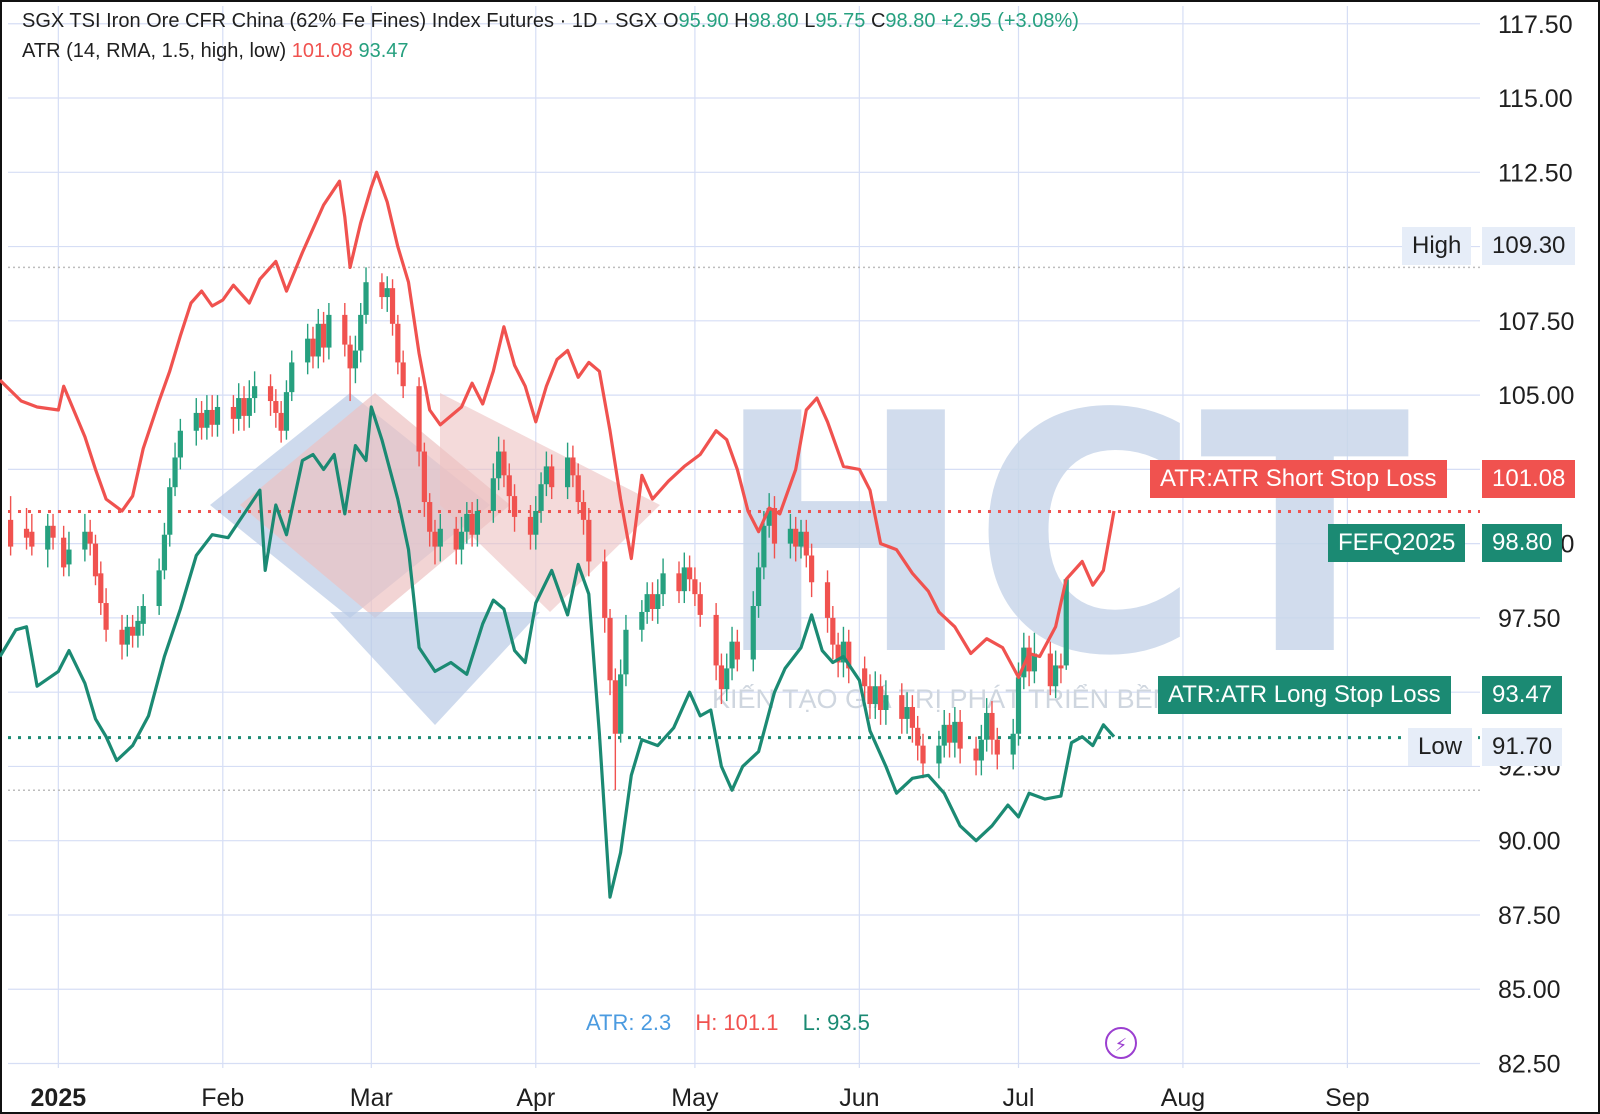  What do you see at coordinates (810, 21) in the screenshot?
I see `low-label: L` at bounding box center [810, 21].